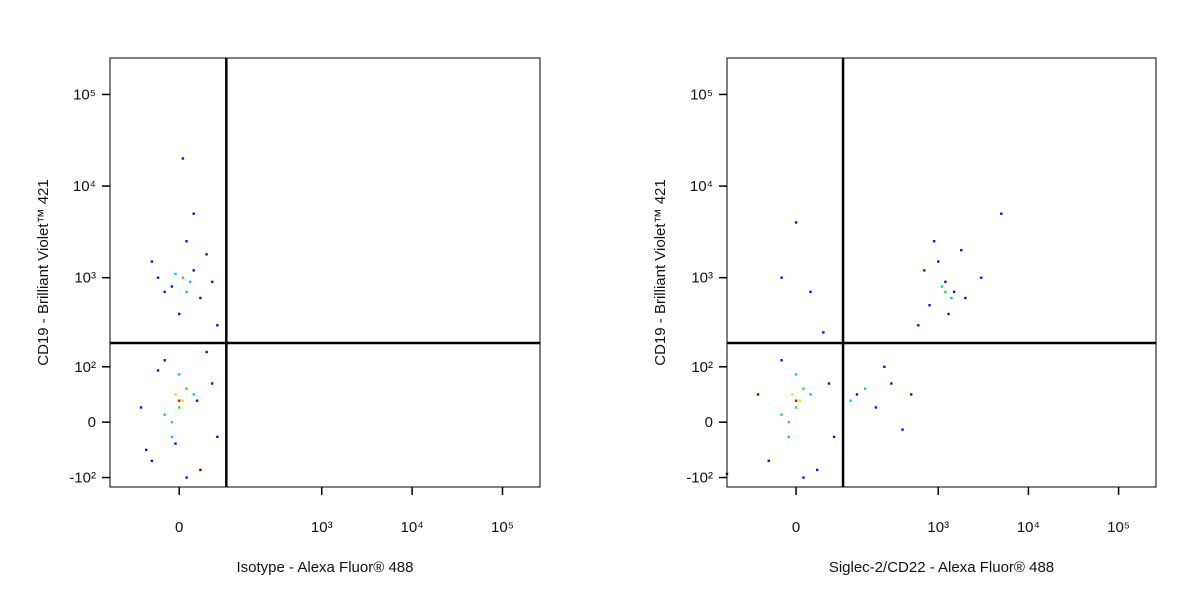 This screenshot has width=1200, height=605. What do you see at coordinates (322, 527) in the screenshot?
I see `x-tick-label: 10³` at bounding box center [322, 527].